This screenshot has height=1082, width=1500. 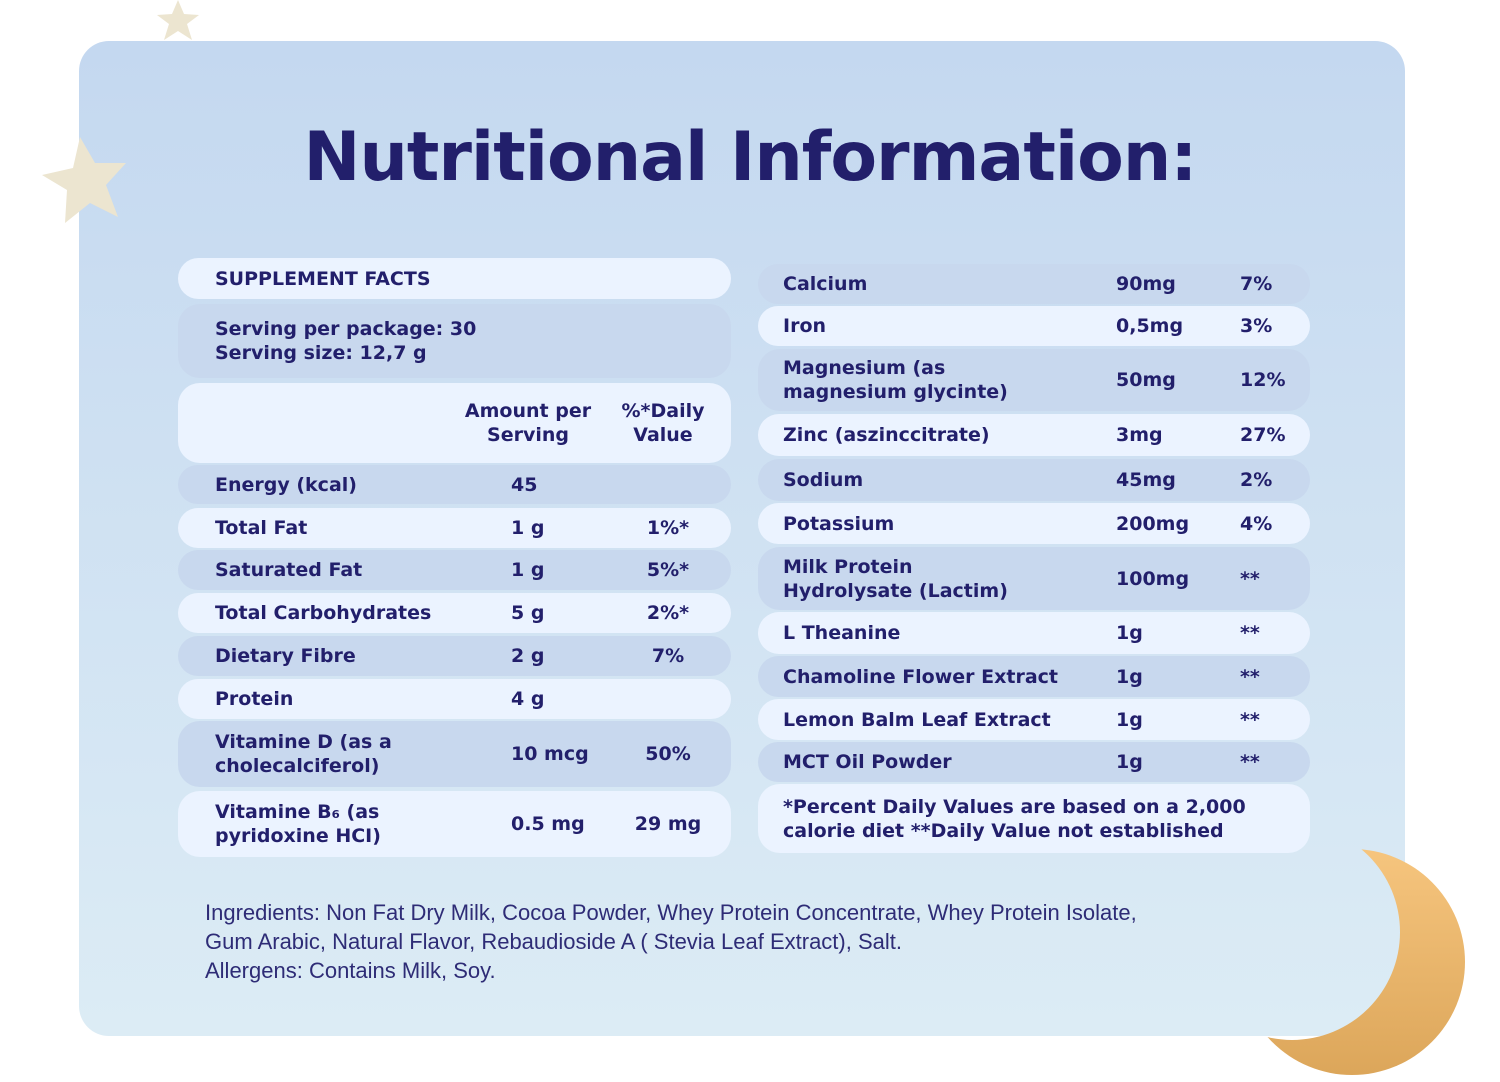 I want to click on nutrient-amount: 200mg, so click(x=1153, y=523).